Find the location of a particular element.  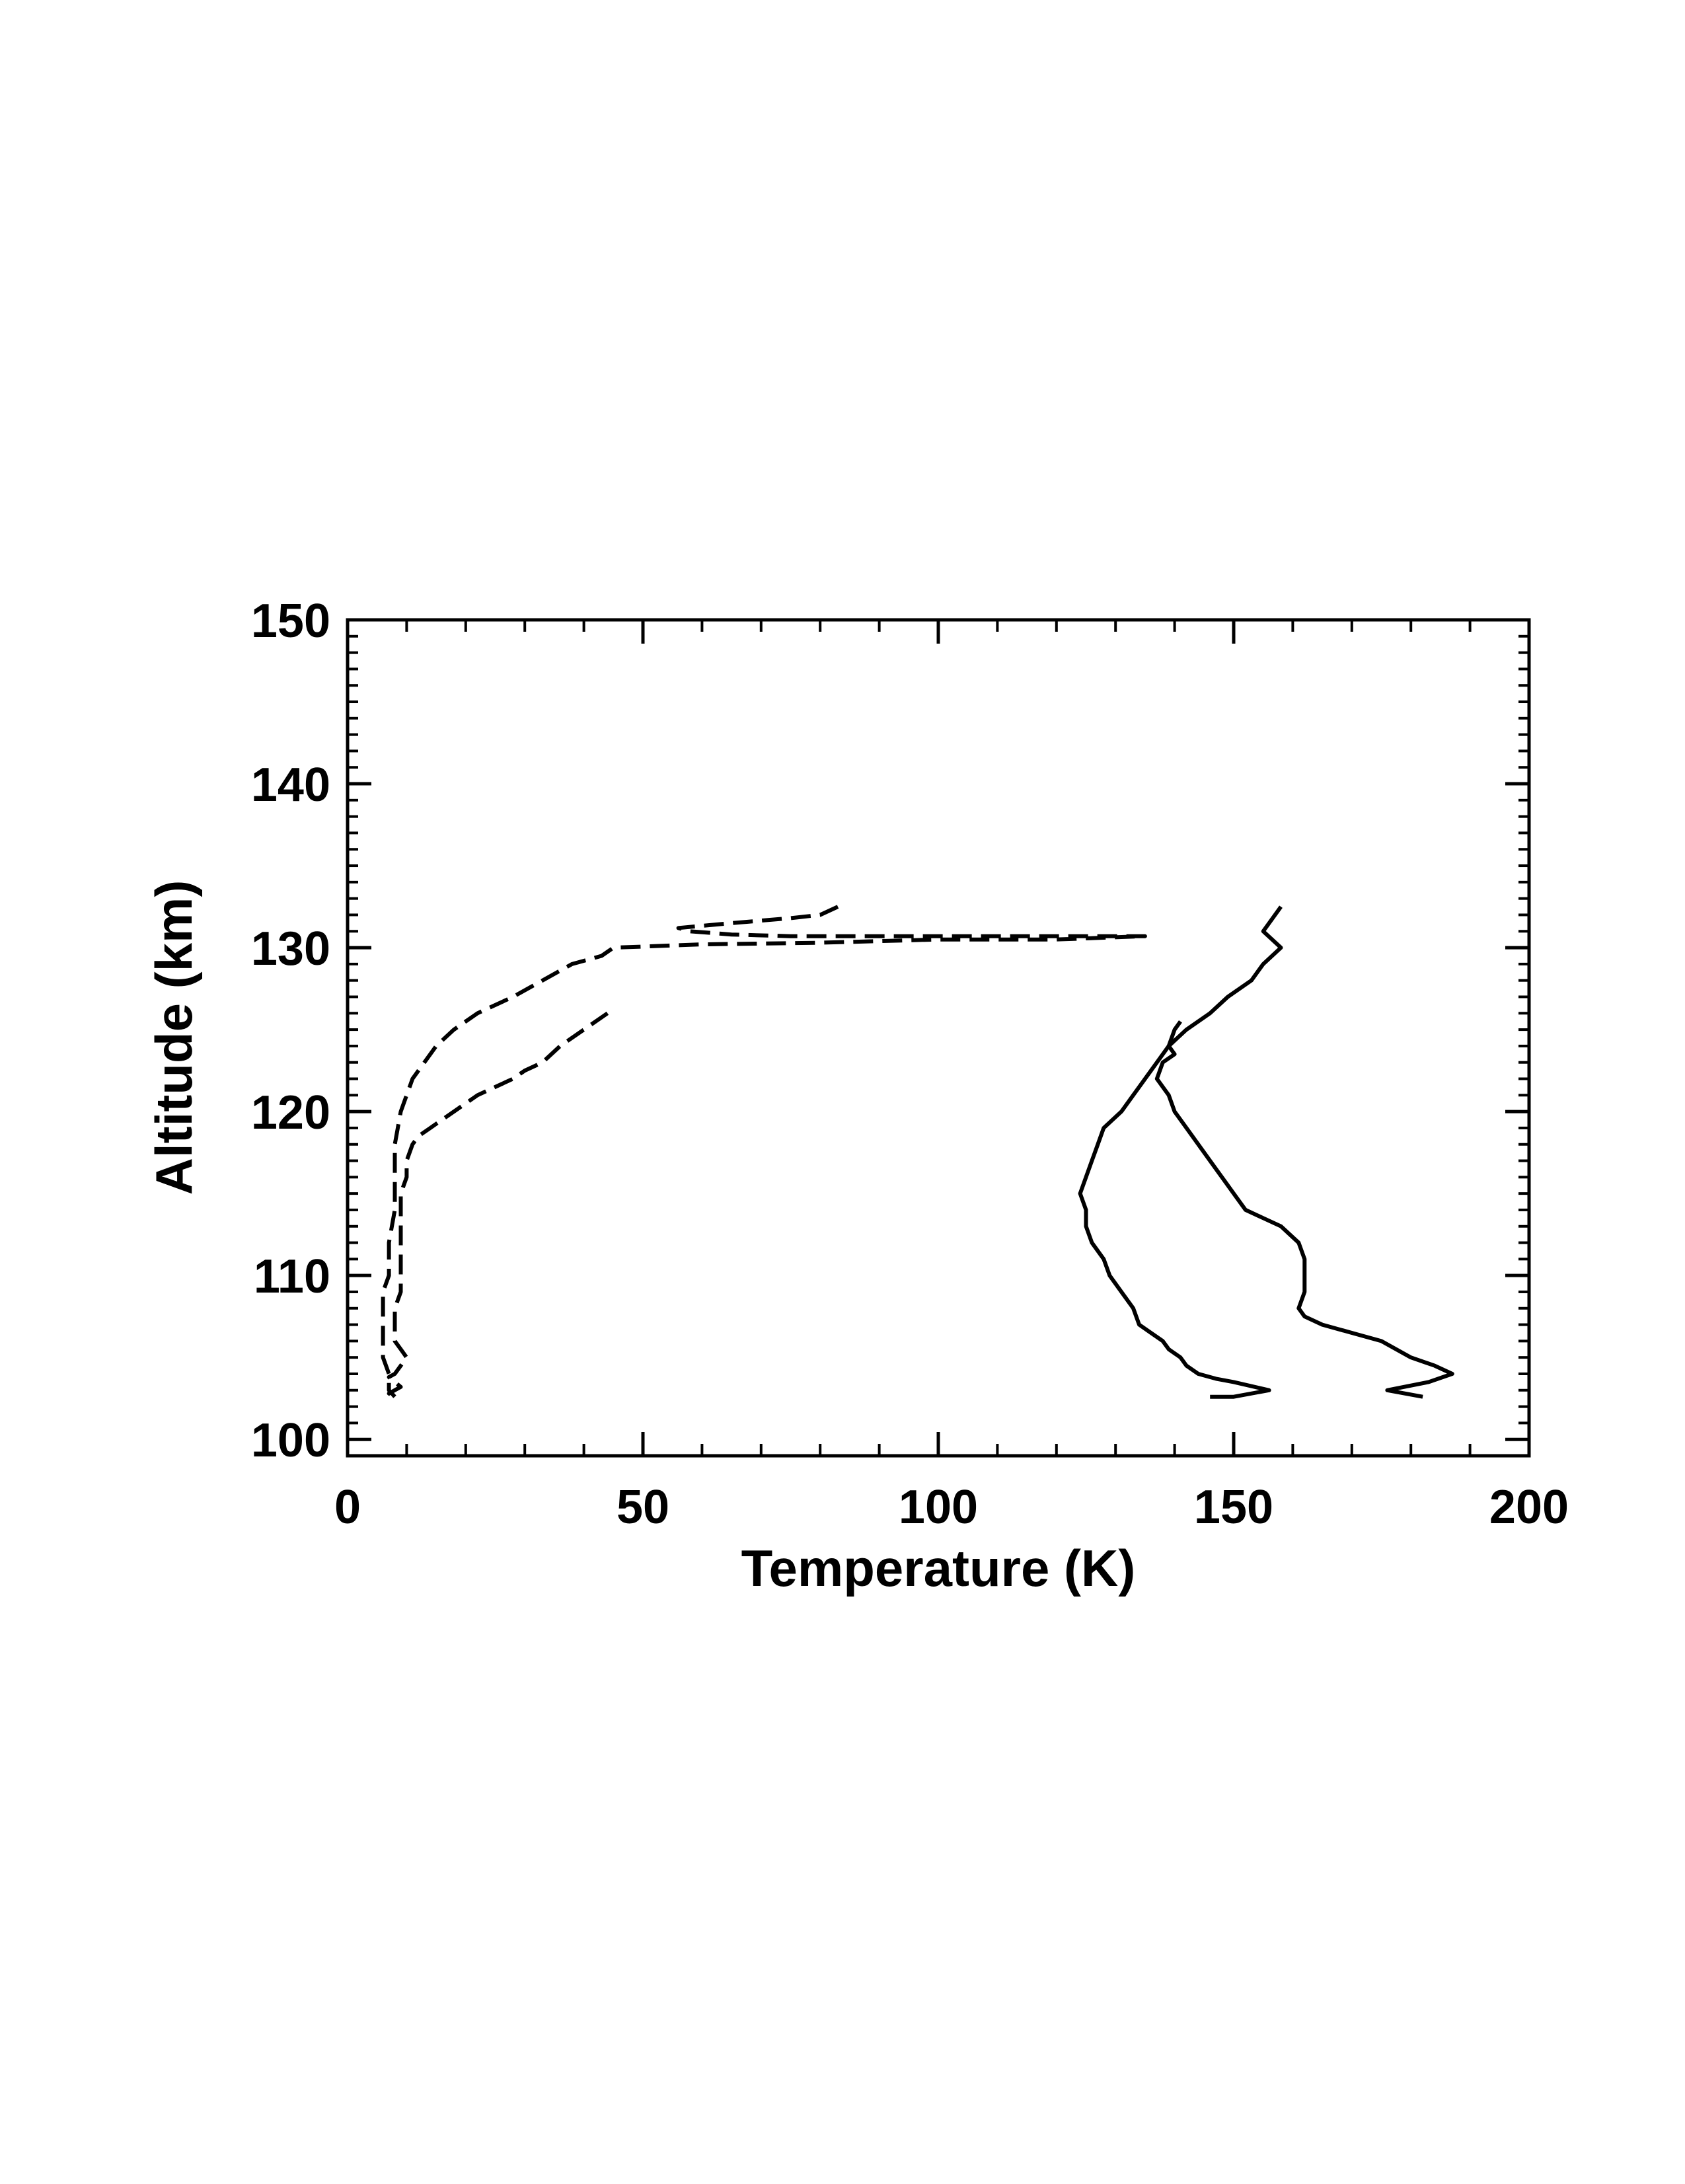

series-line-2-solid is located at coordinates (1304, 1209).